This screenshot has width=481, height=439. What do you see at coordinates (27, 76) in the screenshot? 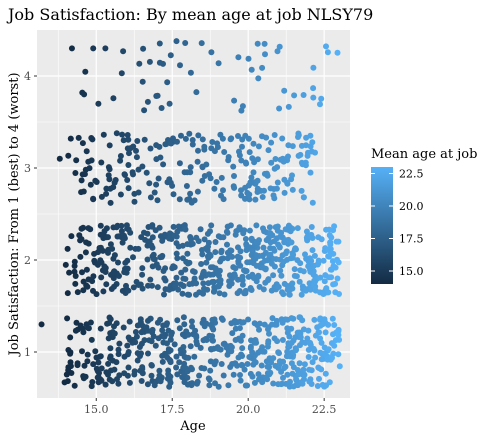
I see `y-tick-label: 4` at bounding box center [27, 76].